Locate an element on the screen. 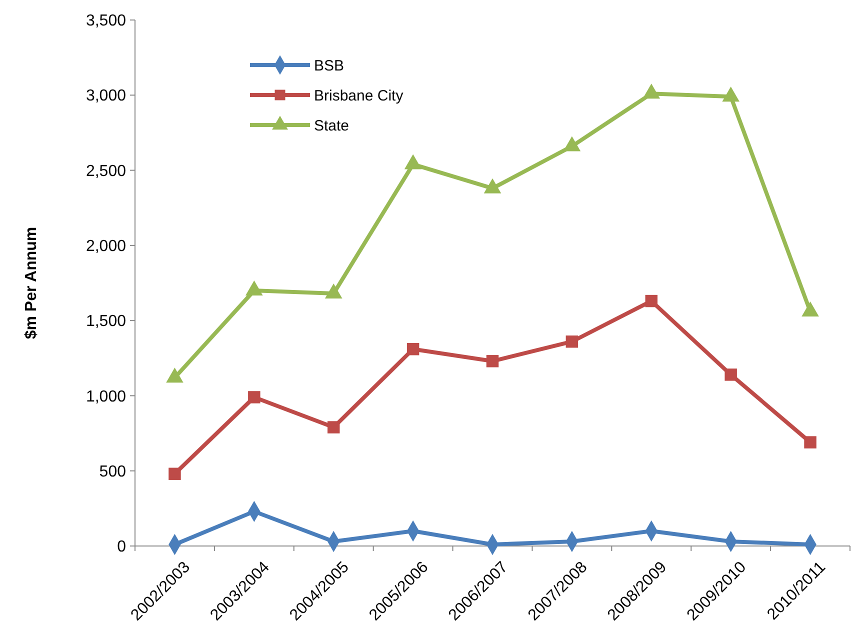  y-tick-label: 1,500 is located at coordinates (106, 321).